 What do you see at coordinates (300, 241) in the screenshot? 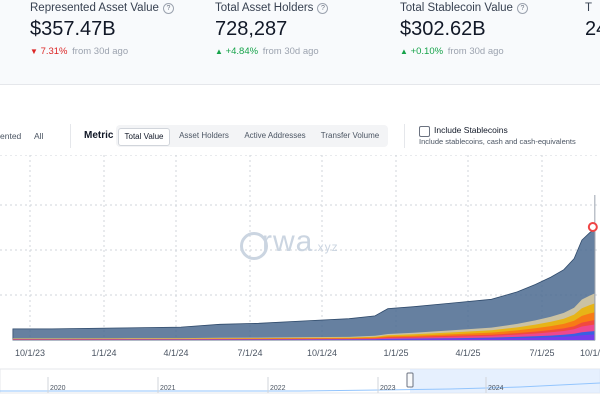
I see `watermark: rwa.xyz` at bounding box center [300, 241].